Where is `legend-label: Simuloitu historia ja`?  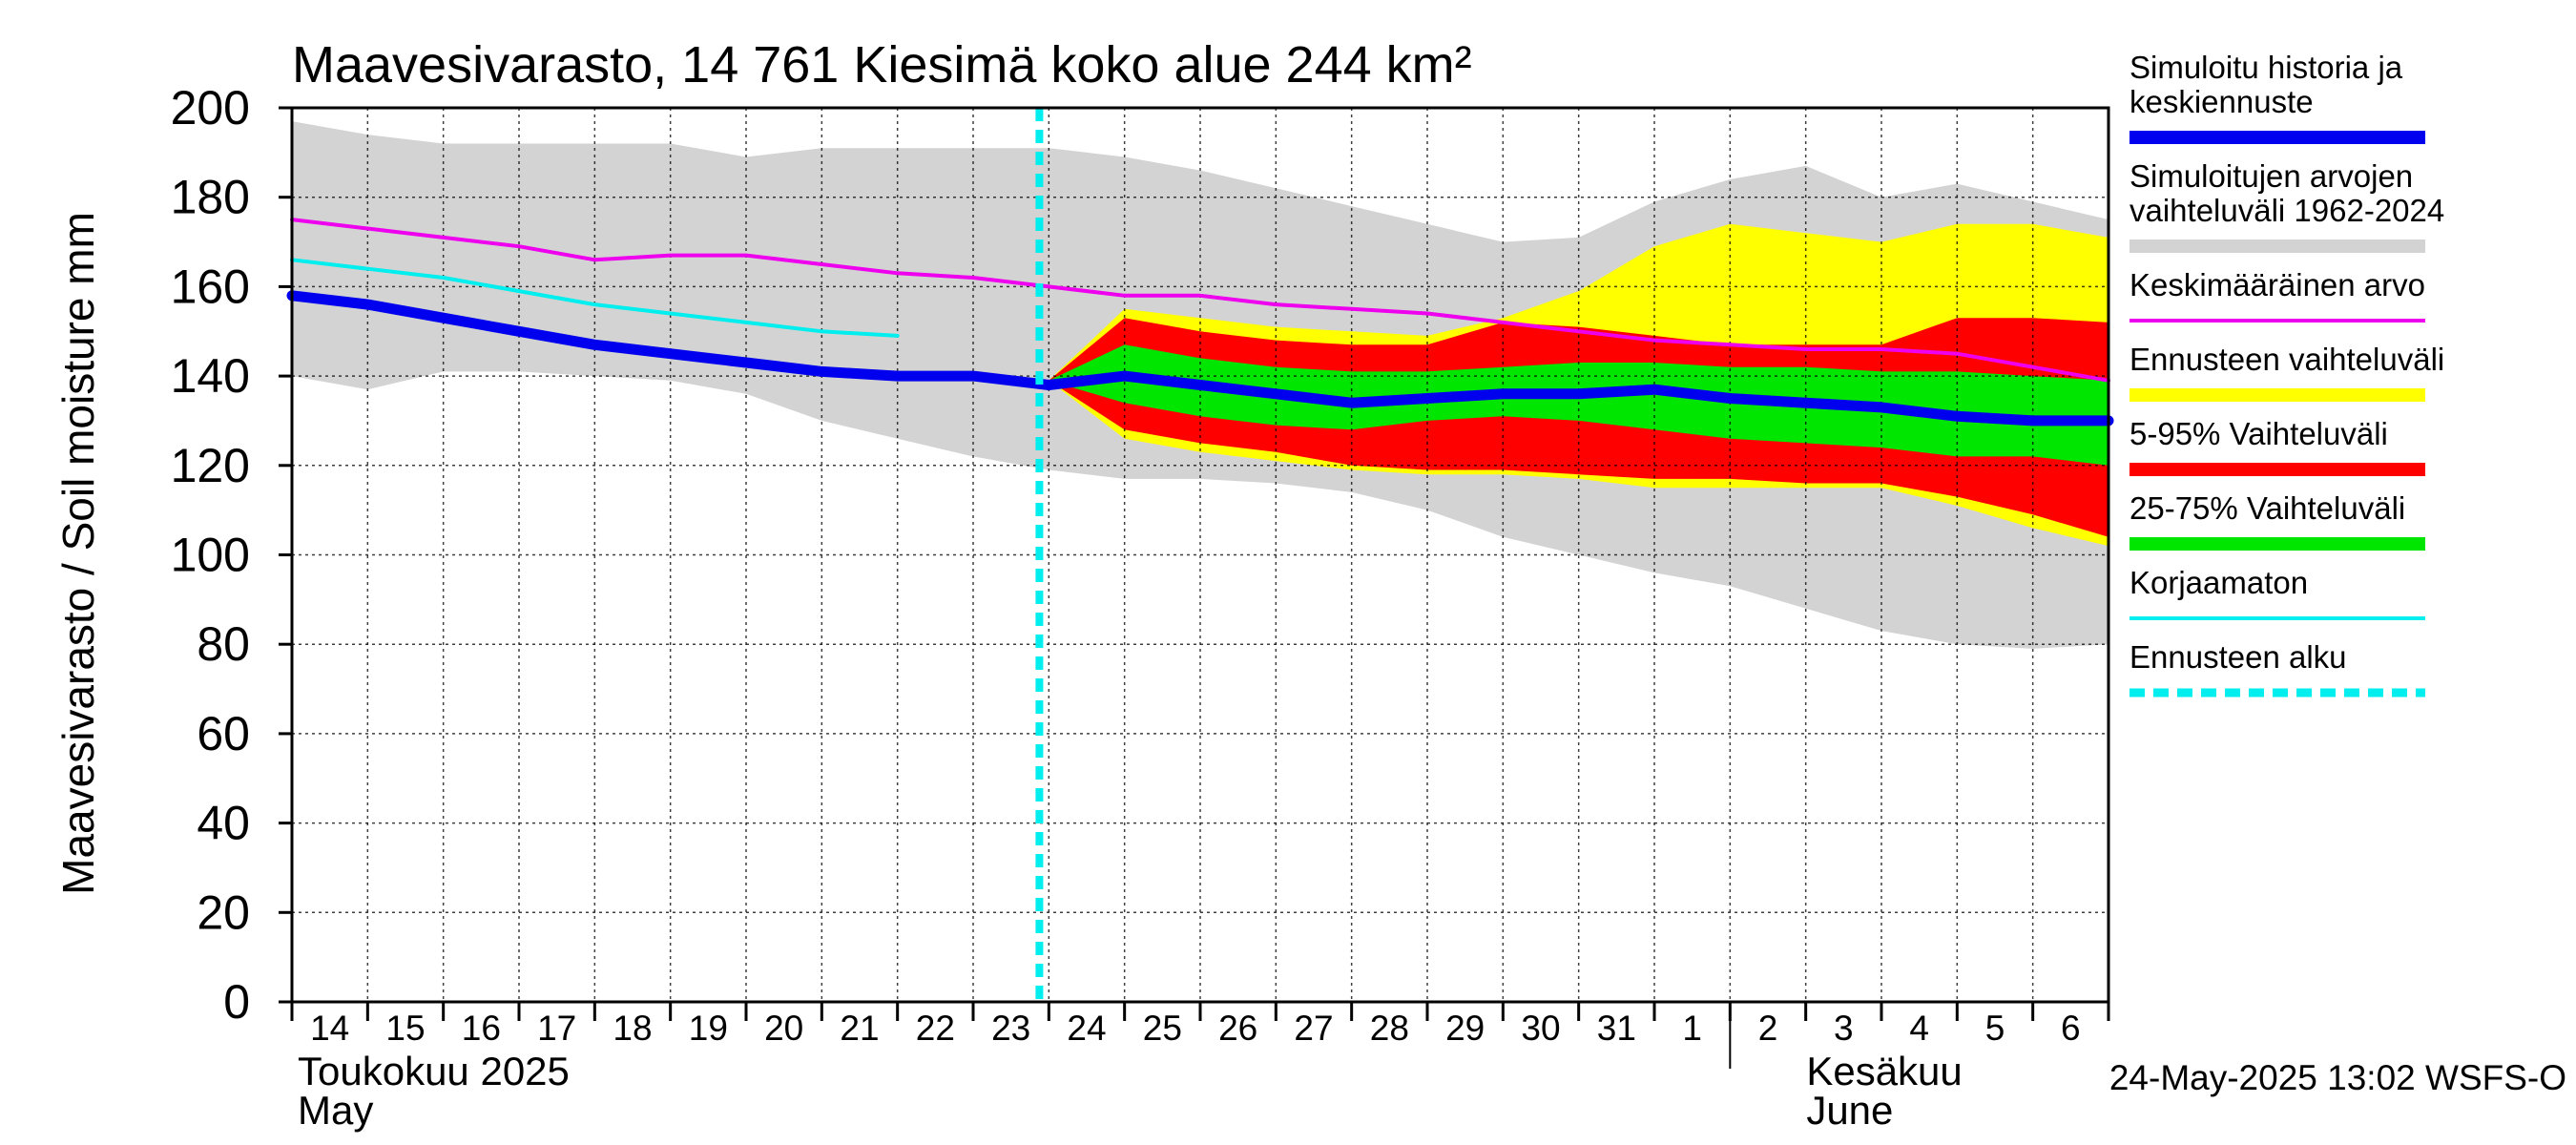 legend-label: Simuloitu historia ja is located at coordinates (2266, 67).